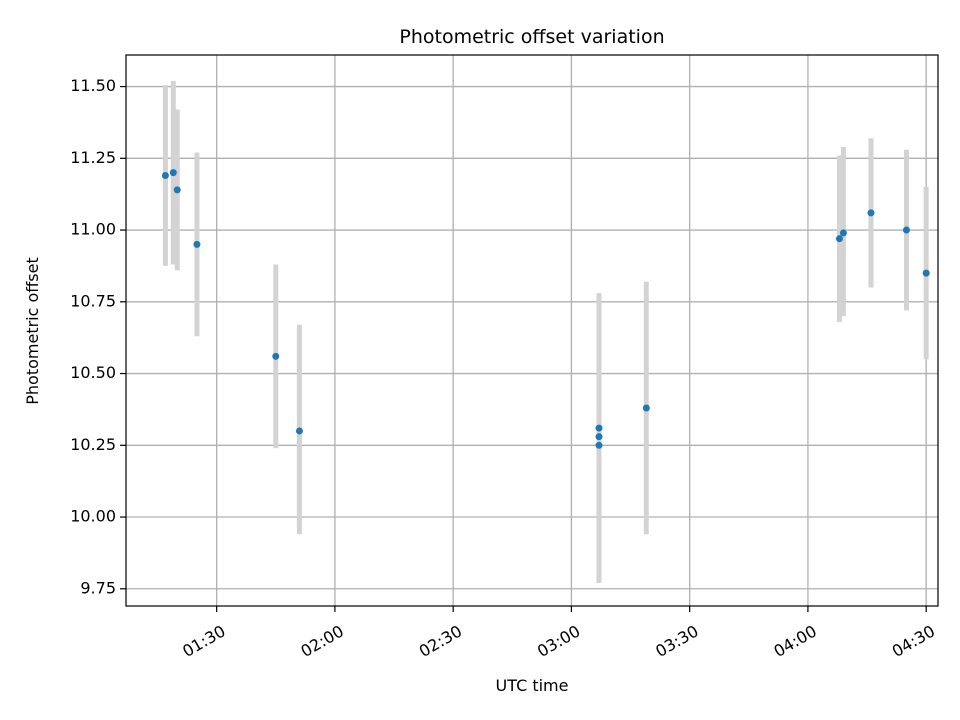  I want to click on y-tick-label: 10.75, so click(93, 300).